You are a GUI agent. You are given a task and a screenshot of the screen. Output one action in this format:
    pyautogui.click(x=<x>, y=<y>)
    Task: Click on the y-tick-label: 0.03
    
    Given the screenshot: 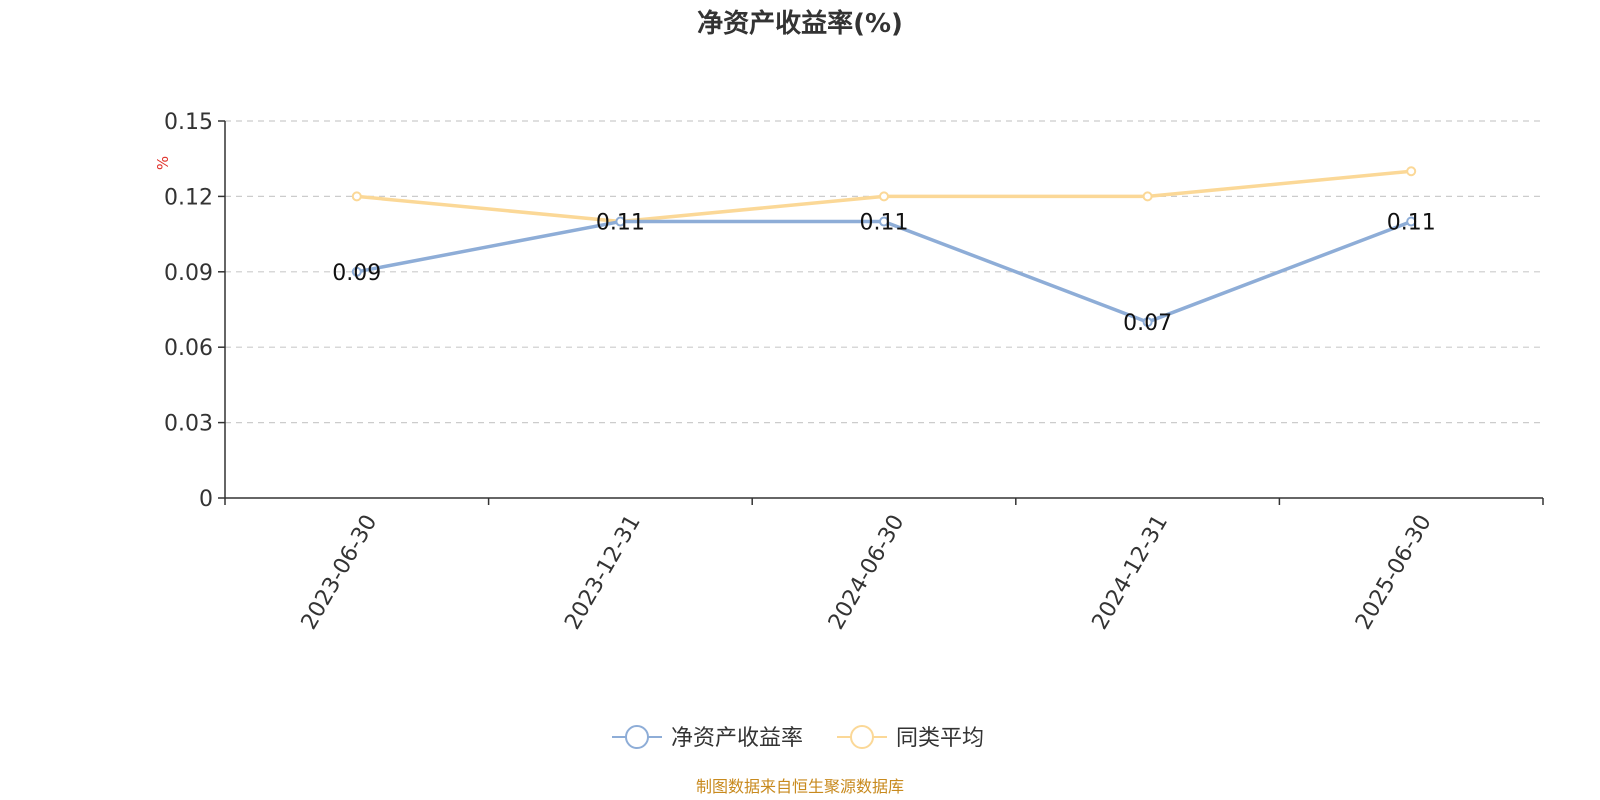 What is the action you would take?
    pyautogui.click(x=188, y=424)
    